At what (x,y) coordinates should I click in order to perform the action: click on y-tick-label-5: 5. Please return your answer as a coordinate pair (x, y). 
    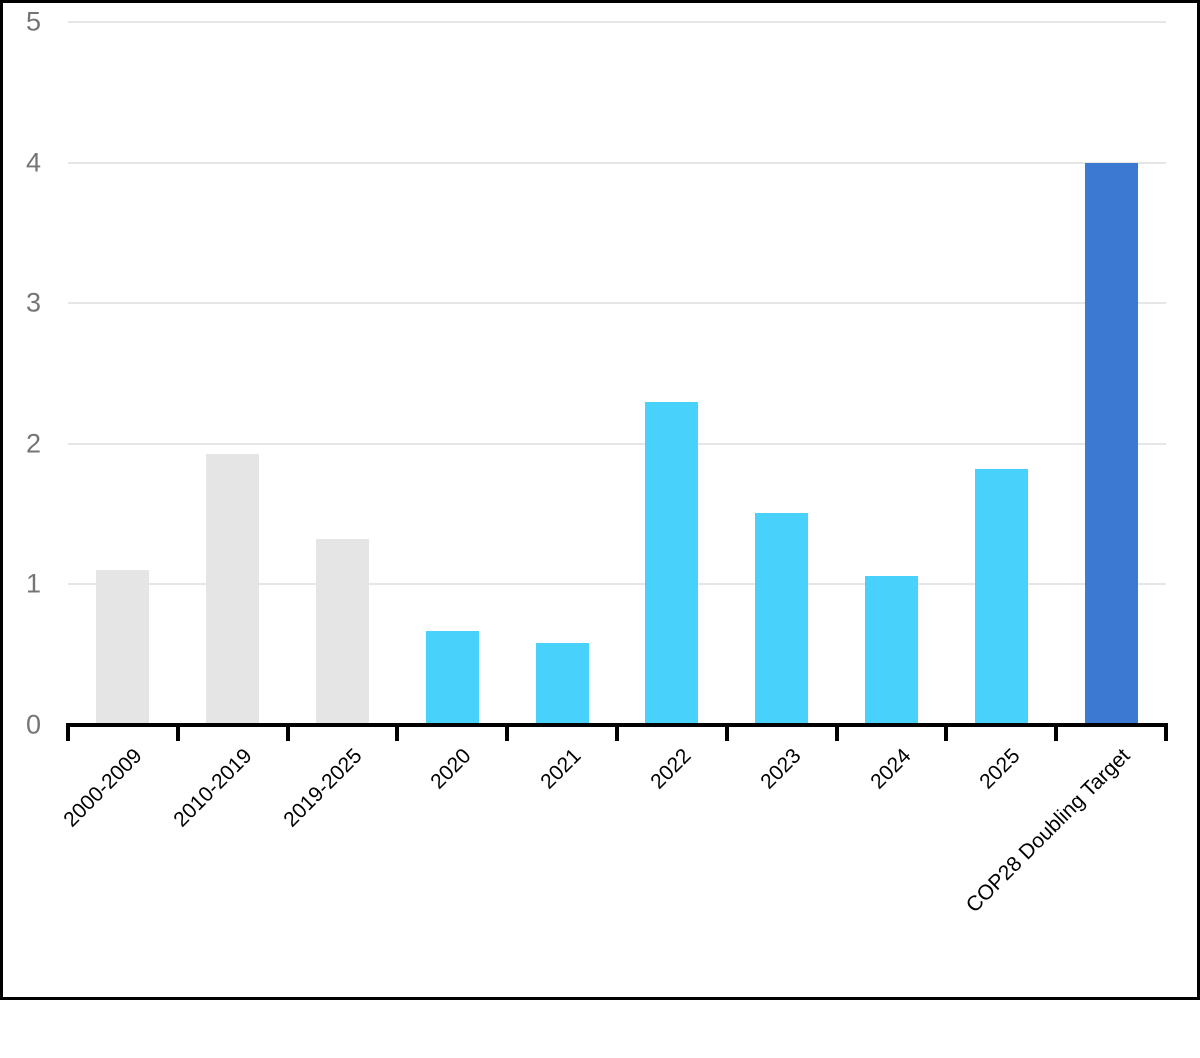
    Looking at the image, I should click on (33, 21).